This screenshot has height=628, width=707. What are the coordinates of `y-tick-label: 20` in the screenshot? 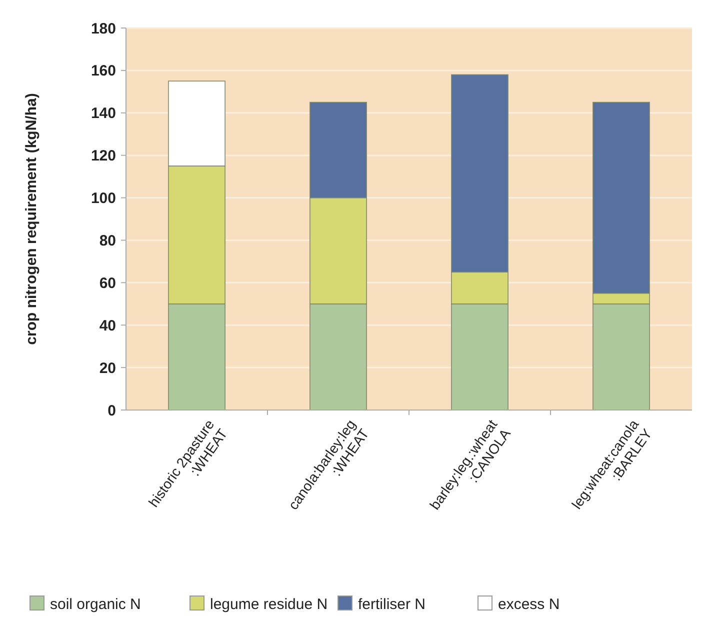 It's located at (107, 368).